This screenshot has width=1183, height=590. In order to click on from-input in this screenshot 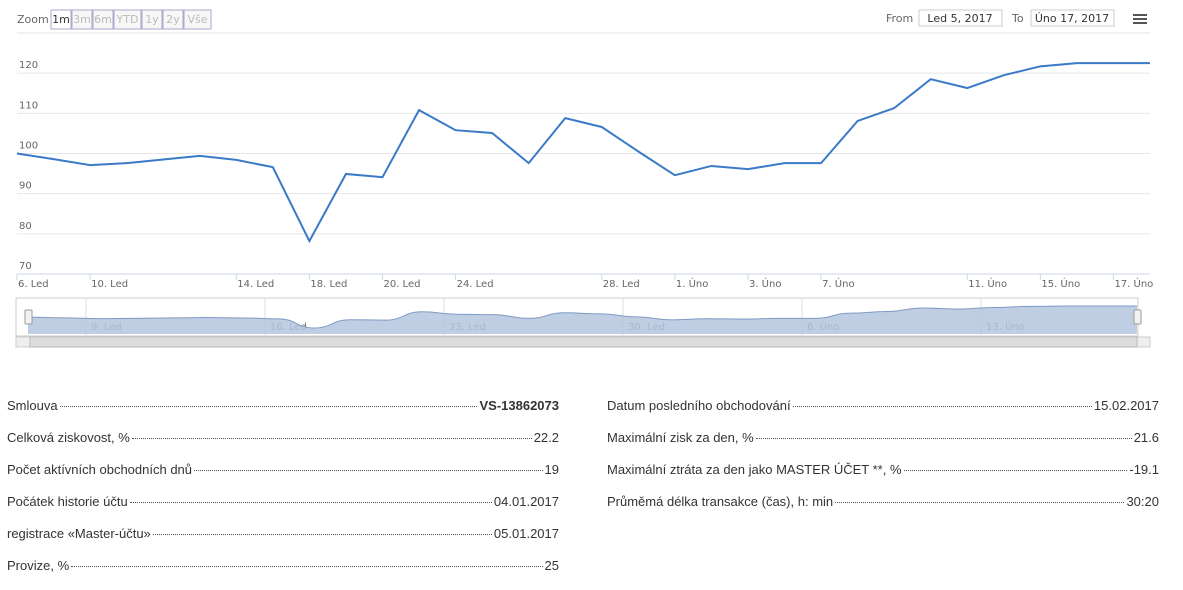, I will do `click(960, 18)`.